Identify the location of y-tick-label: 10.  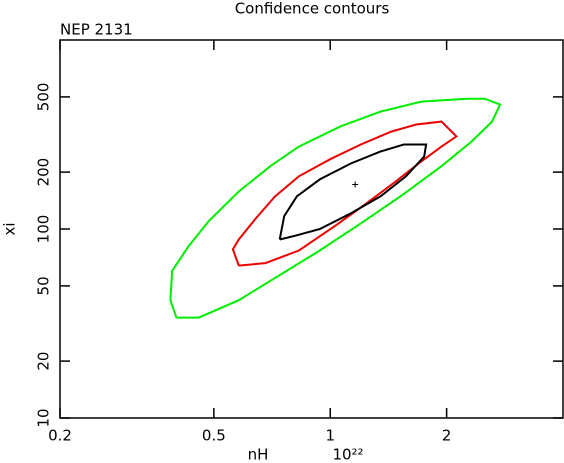
(44, 417).